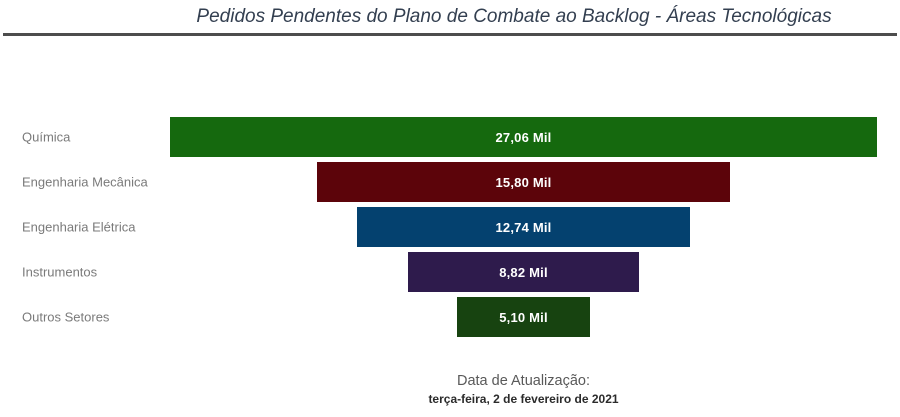 This screenshot has height=417, width=900. What do you see at coordinates (46, 137) in the screenshot?
I see `category-label: Química` at bounding box center [46, 137].